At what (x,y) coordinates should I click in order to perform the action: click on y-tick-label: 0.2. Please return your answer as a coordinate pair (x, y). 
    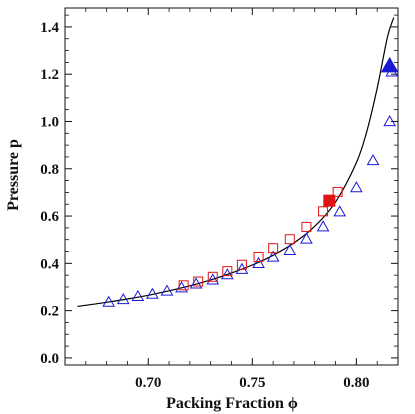
    Looking at the image, I should click on (49, 312).